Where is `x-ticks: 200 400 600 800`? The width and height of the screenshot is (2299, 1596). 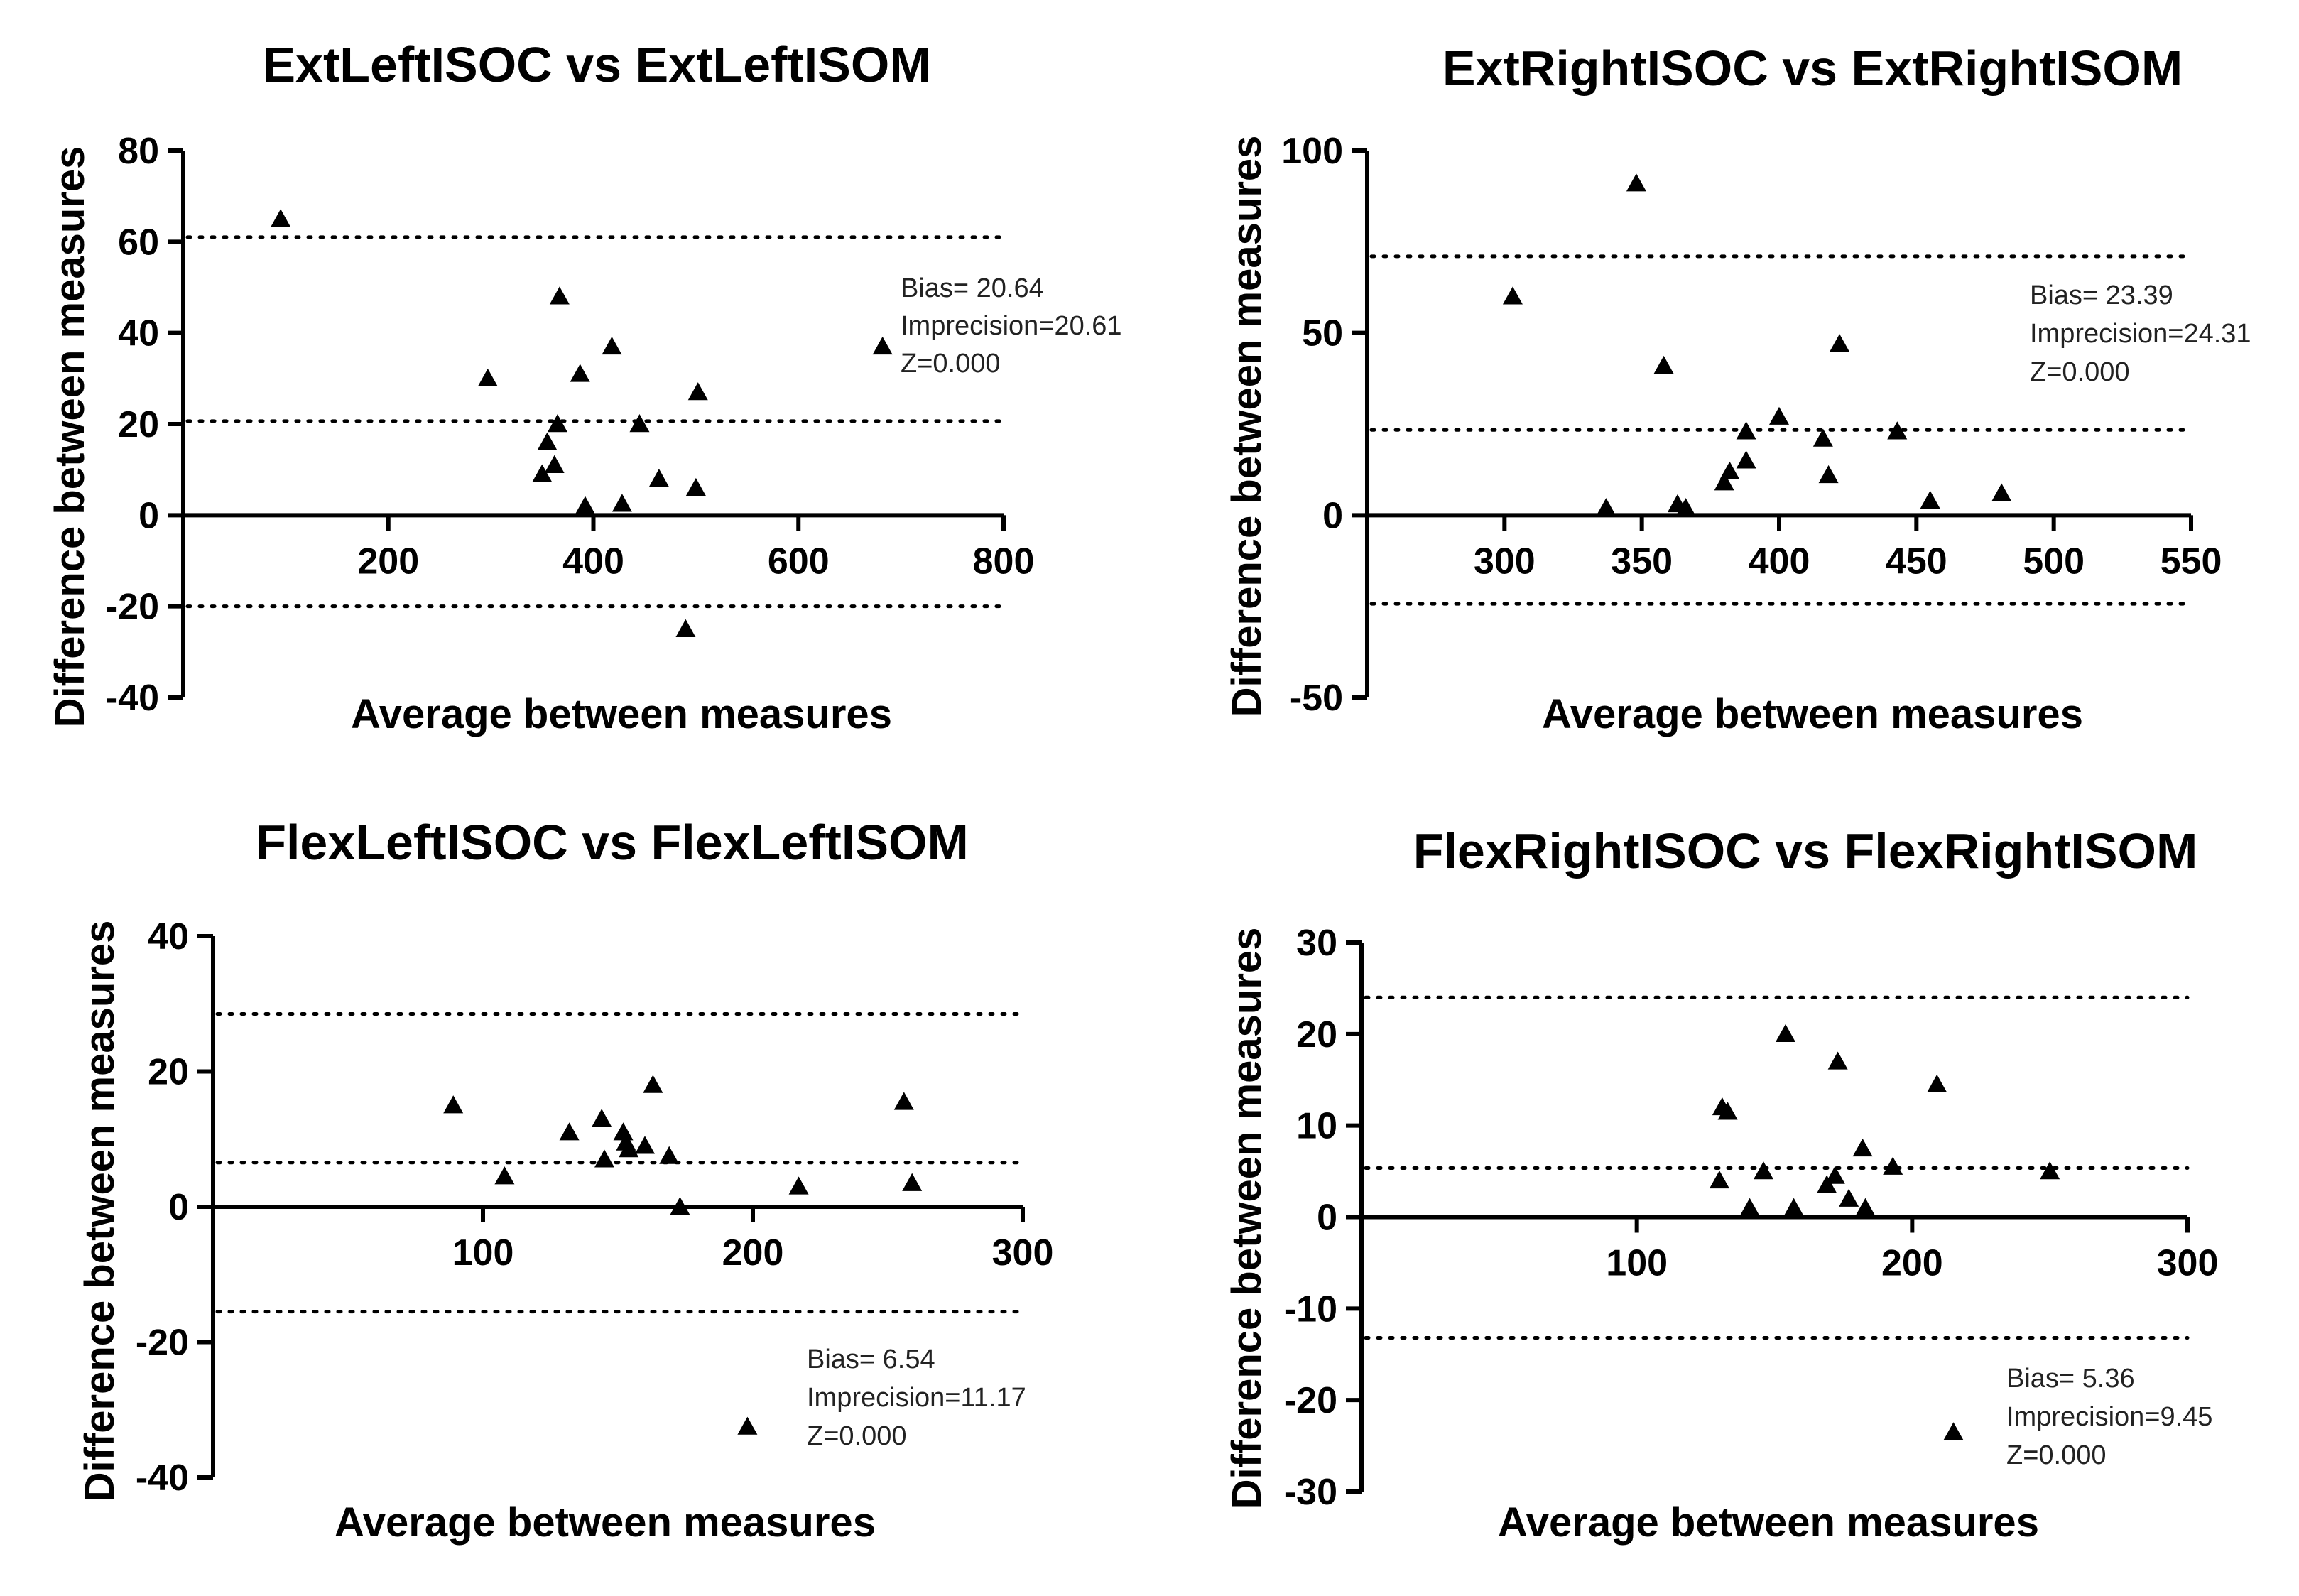 x-ticks: 200 400 600 800 is located at coordinates (695, 548).